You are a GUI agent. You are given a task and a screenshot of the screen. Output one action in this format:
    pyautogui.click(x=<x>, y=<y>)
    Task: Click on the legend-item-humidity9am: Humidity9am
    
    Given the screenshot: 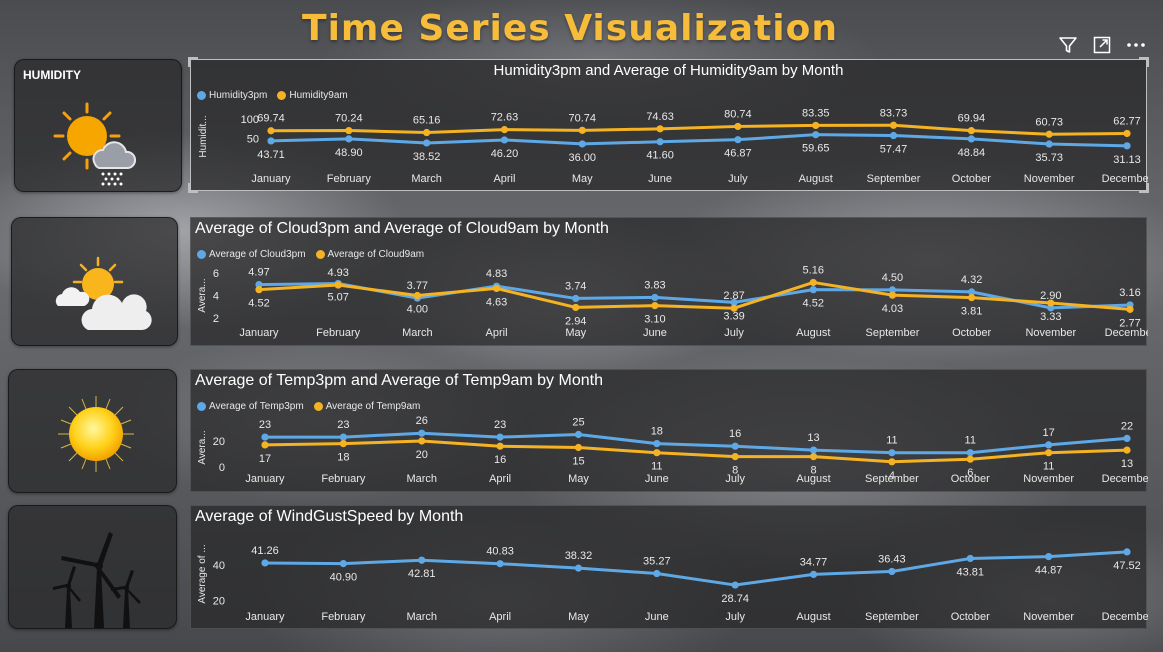 What is the action you would take?
    pyautogui.click(x=312, y=95)
    